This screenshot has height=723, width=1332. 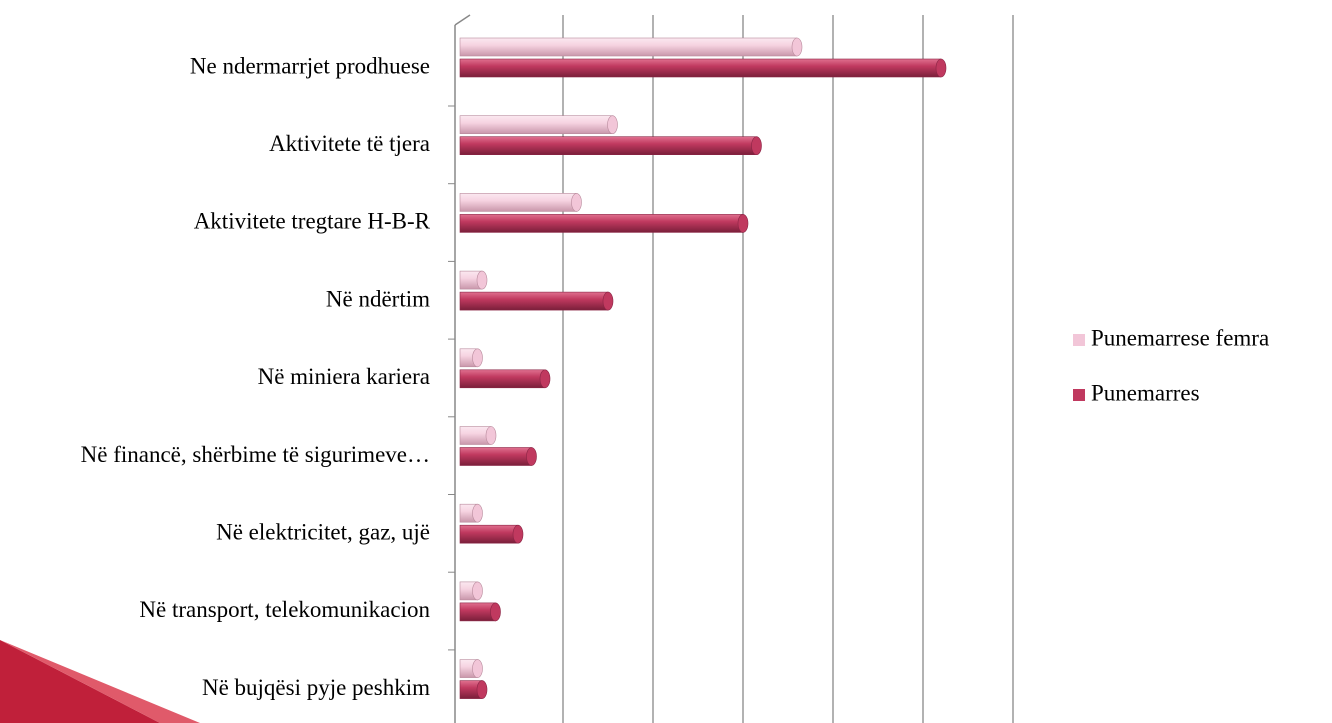 I want to click on y-tick-label: Ne ndermarrjet prodhuese, so click(x=310, y=65).